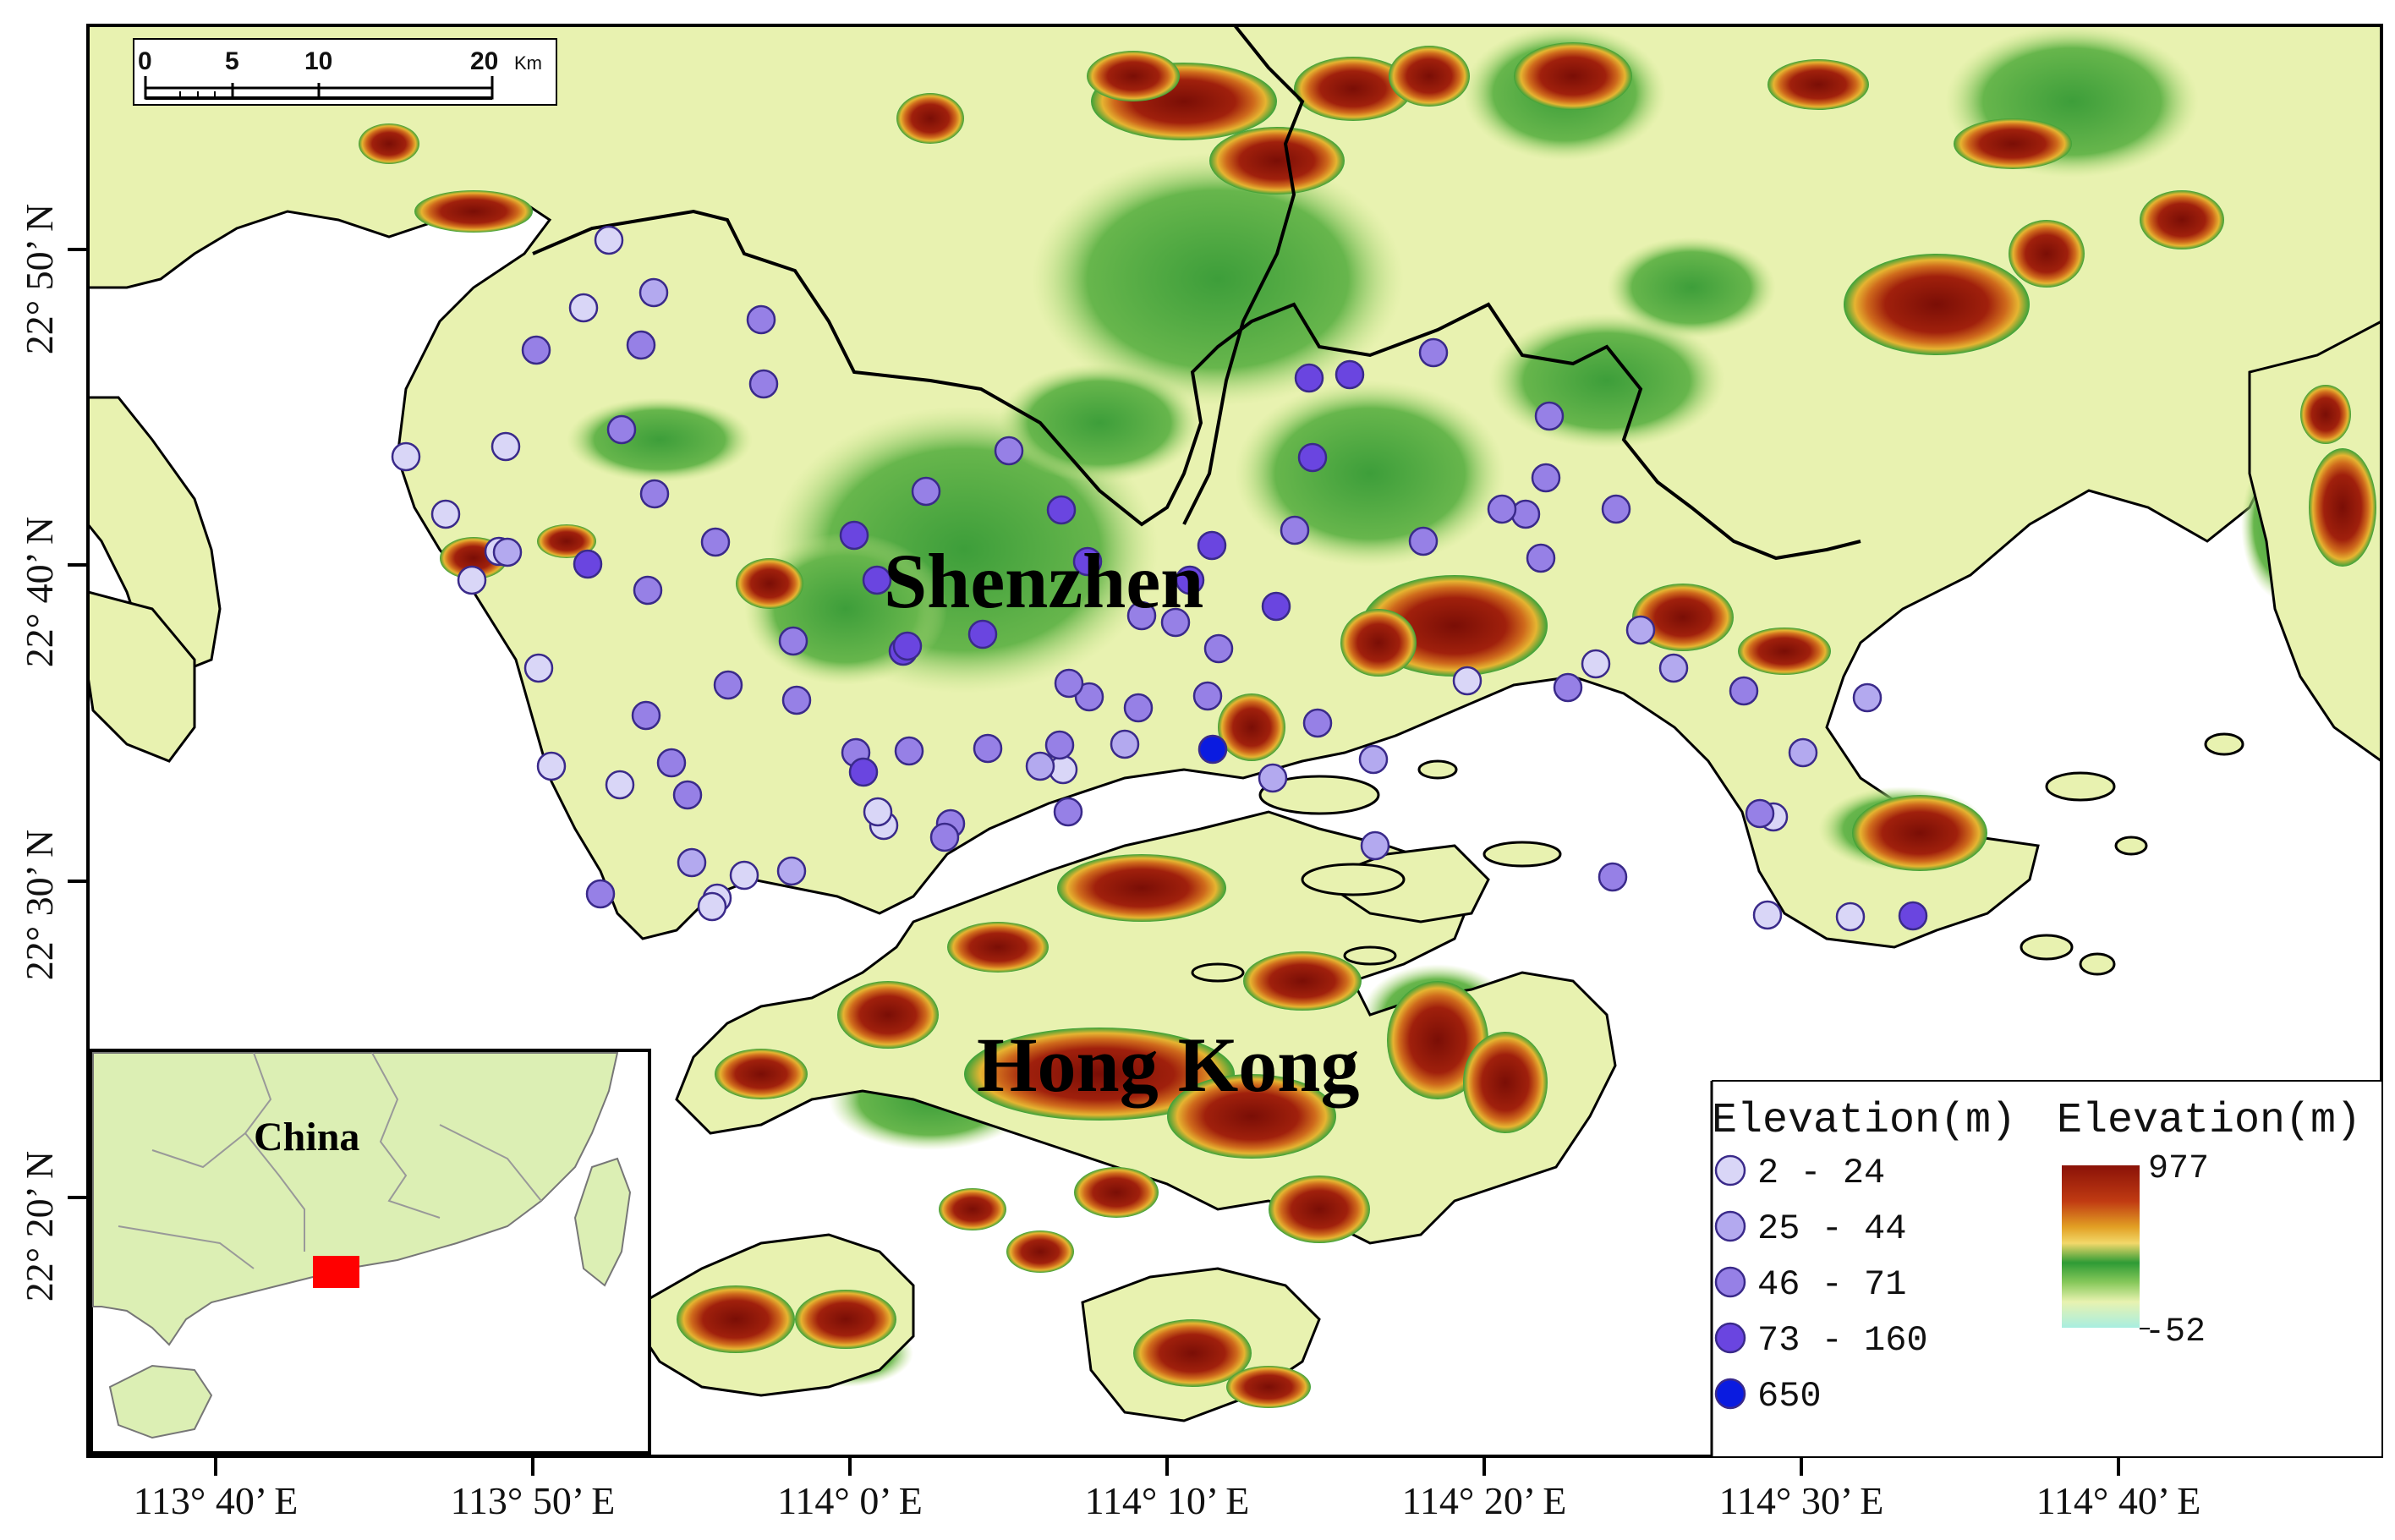  Describe the element at coordinates (53, 753) in the screenshot. I see `latitude-axis: 22° 50’ N 22° 40’ N 22° 30’ N 22° 20’ N` at that location.